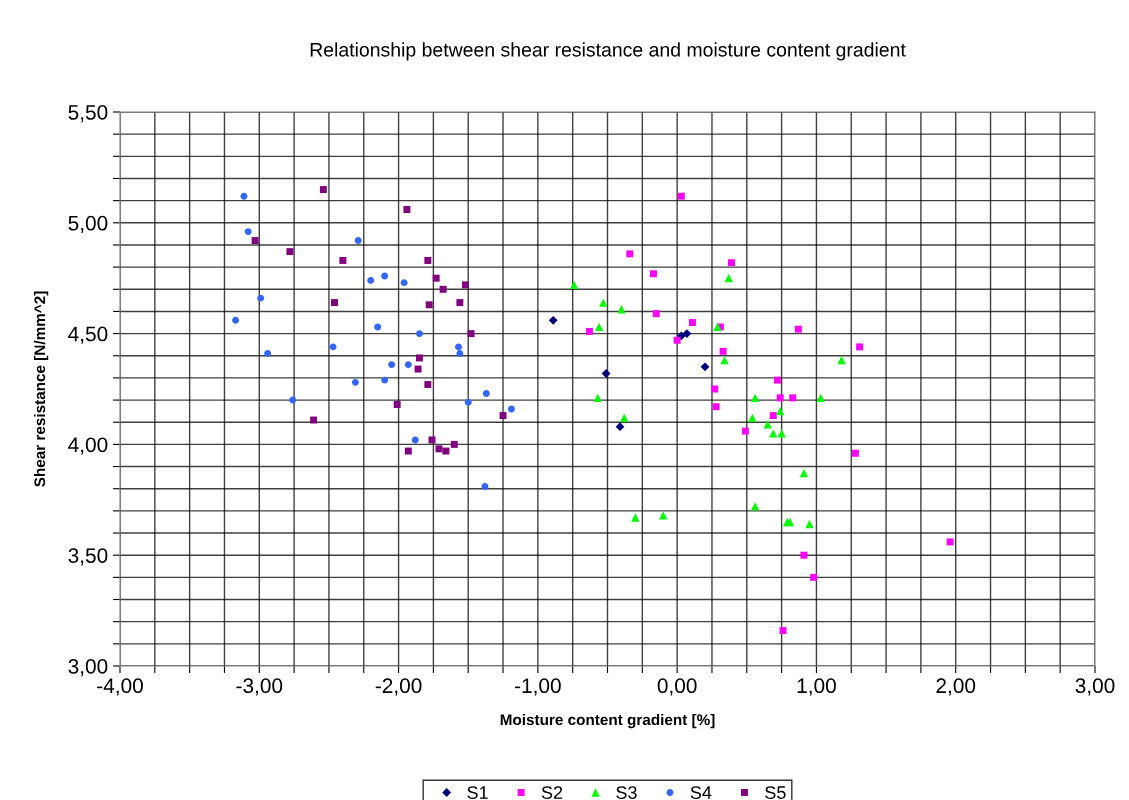 The height and width of the screenshot is (800, 1129). I want to click on legend-label: S2, so click(552, 792).